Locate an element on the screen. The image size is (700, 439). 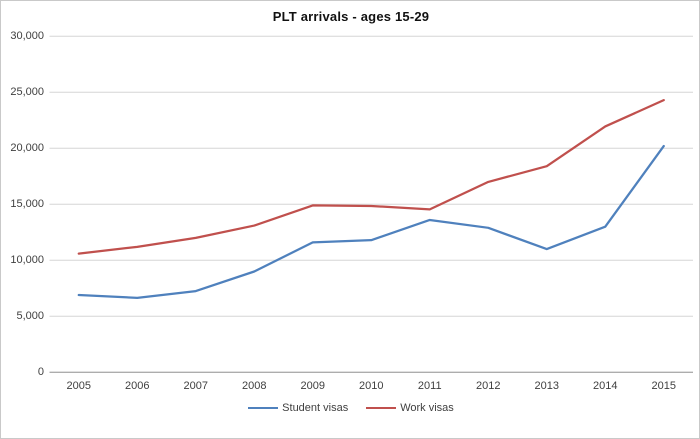
y-tick-label: 10,000 is located at coordinates (27, 260).